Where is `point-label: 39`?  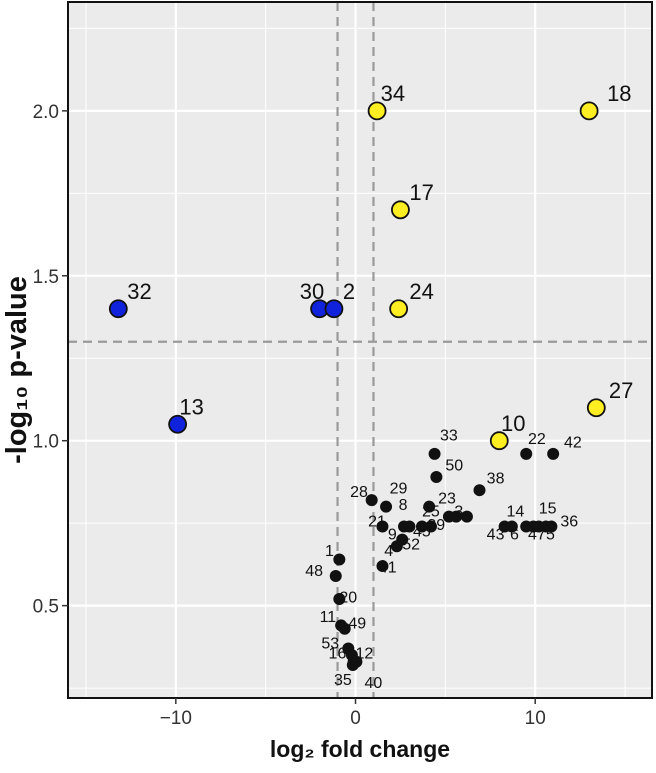
point-label: 39 is located at coordinates (436, 525).